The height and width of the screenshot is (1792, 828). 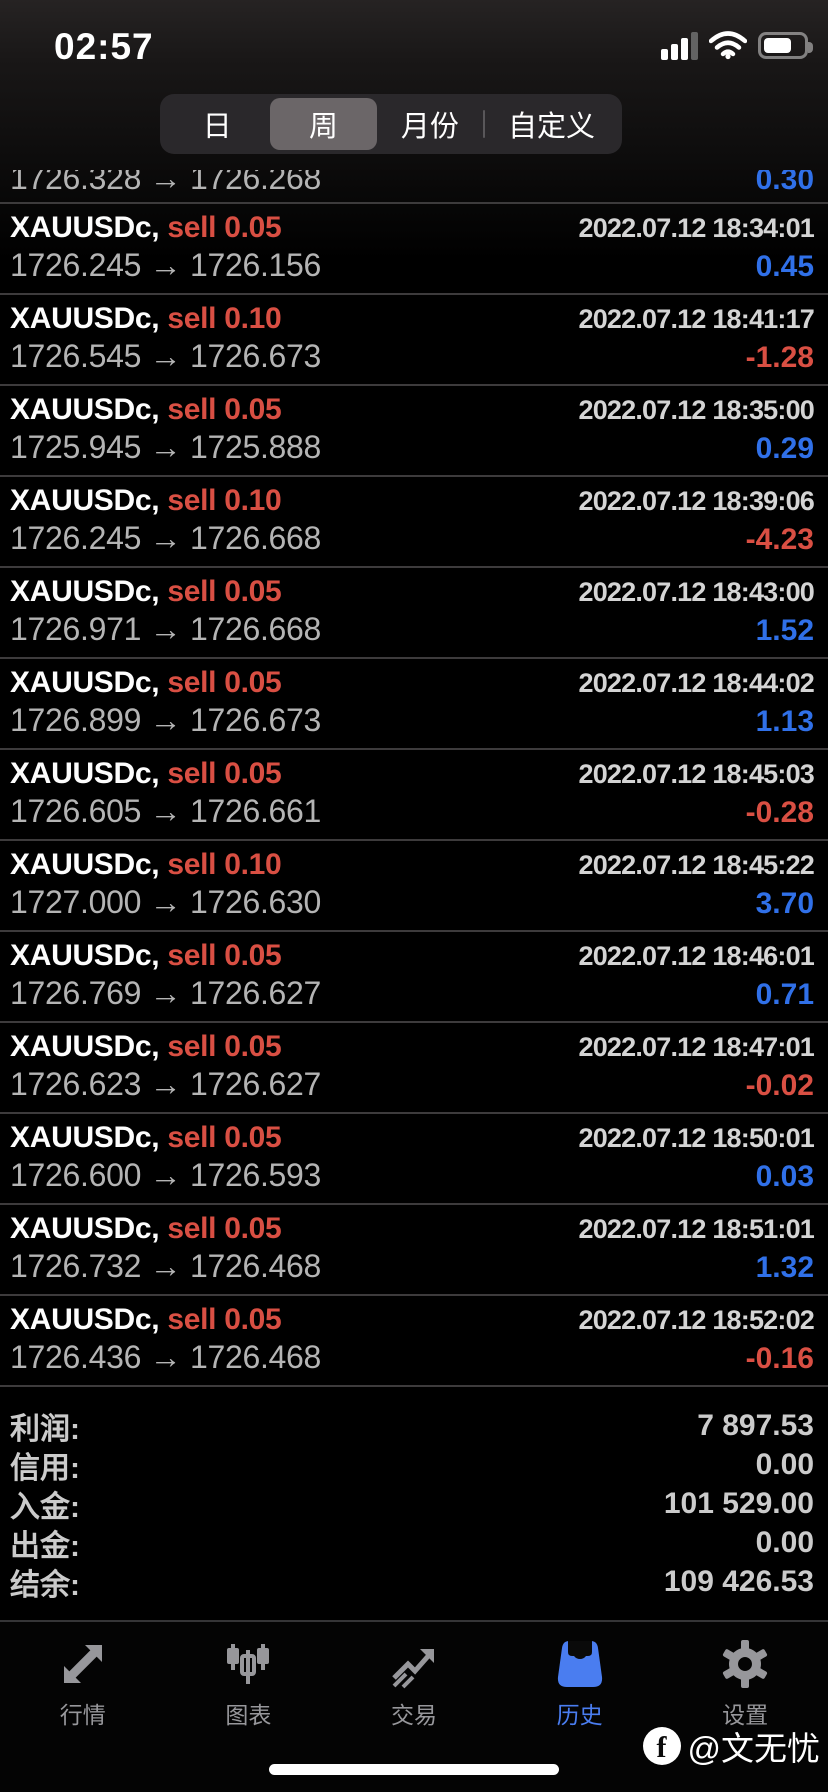 I want to click on trade-timestamp: 2022.07.12 18:34:01, so click(x=696, y=228).